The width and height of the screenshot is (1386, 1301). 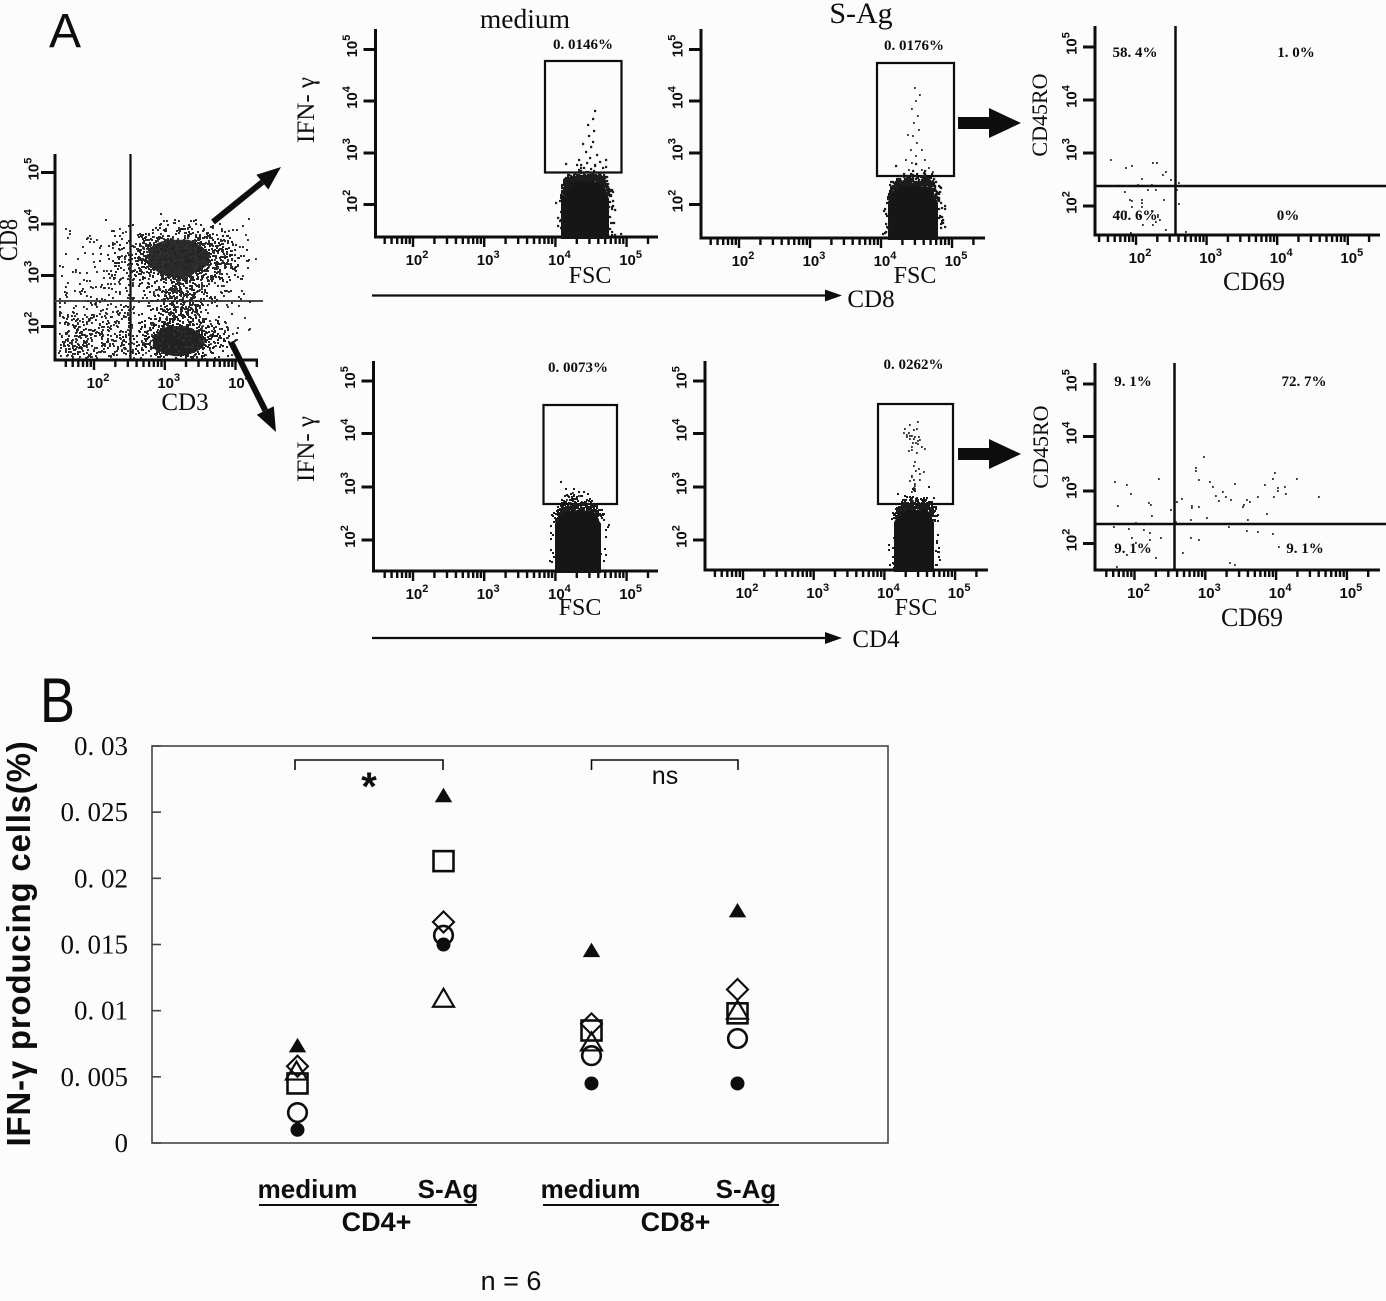 I want to click on svg-text: CD4+, so click(x=377, y=1222).